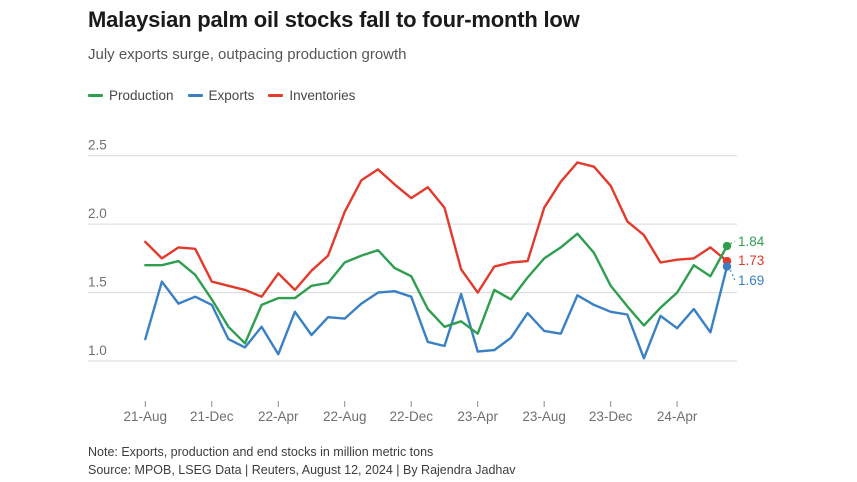 The width and height of the screenshot is (857, 482). What do you see at coordinates (751, 280) in the screenshot?
I see `end-value-label-exports: 1.69` at bounding box center [751, 280].